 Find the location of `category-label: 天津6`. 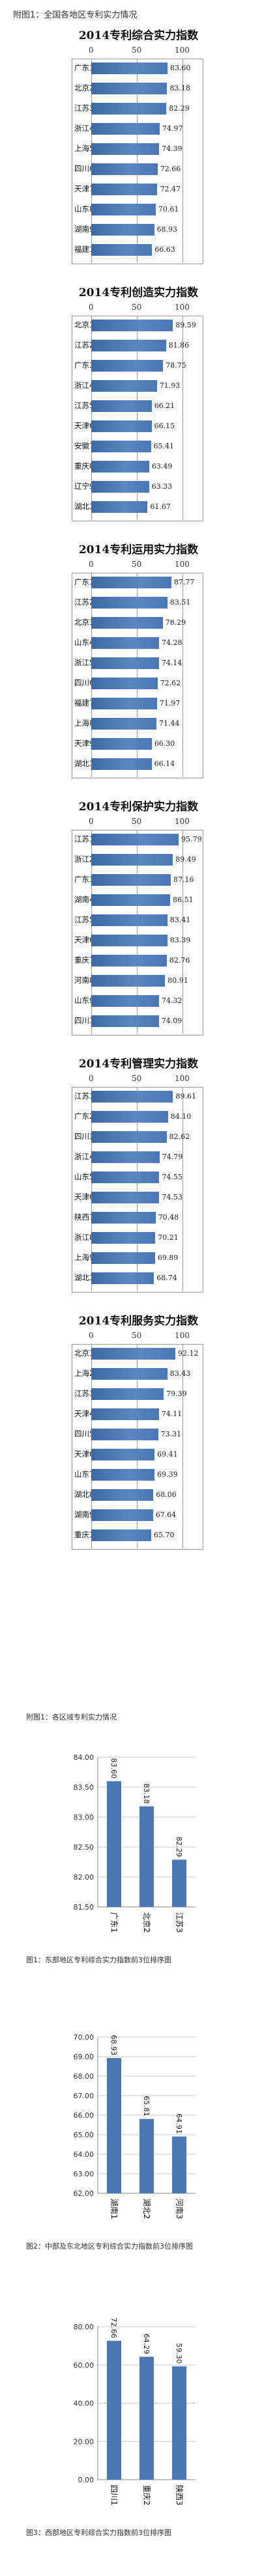

category-label: 天津6 is located at coordinates (84, 426).